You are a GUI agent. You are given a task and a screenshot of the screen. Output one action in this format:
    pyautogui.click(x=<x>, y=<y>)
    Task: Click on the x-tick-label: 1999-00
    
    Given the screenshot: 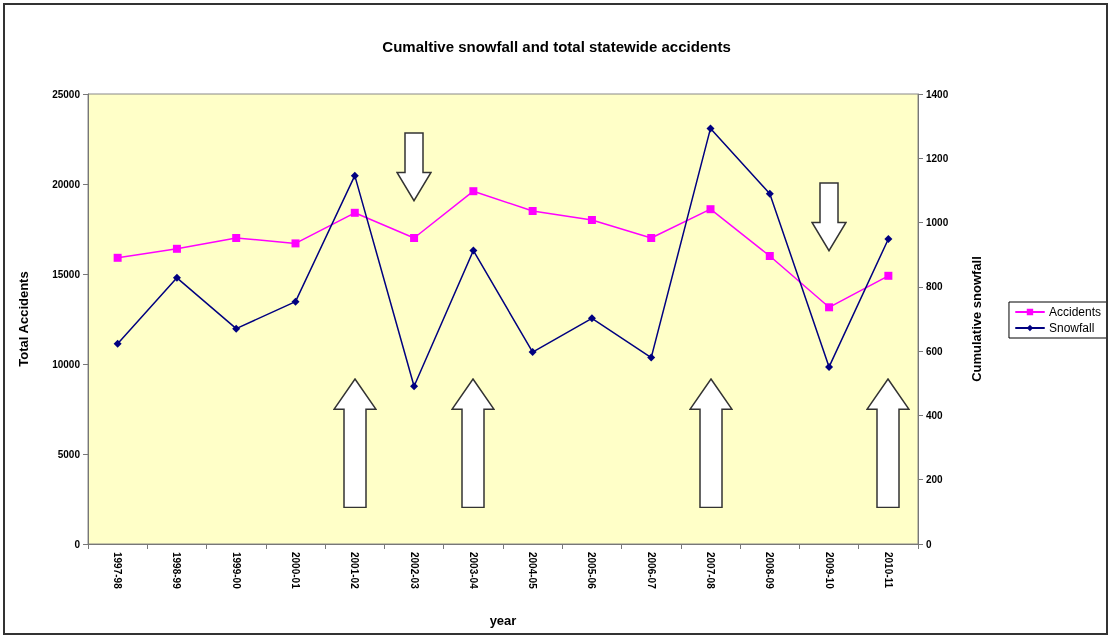 What is the action you would take?
    pyautogui.click(x=236, y=571)
    